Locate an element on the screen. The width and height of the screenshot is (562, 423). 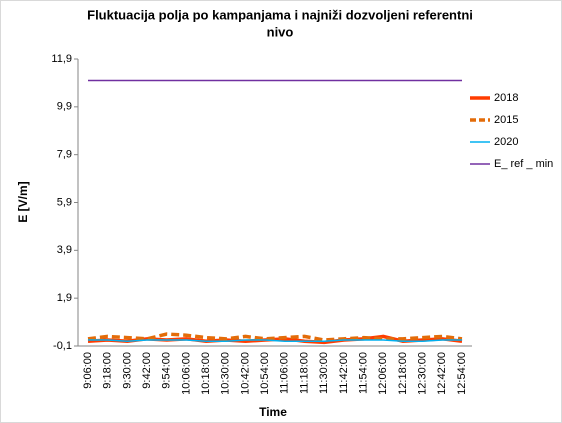
x-tick-label: 11:18:00 is located at coordinates (304, 373).